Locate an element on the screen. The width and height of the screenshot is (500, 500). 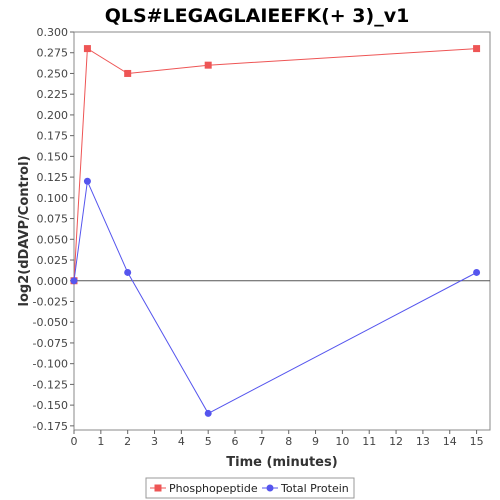
x-axis-label: Time (minutes) is located at coordinates (281, 462).